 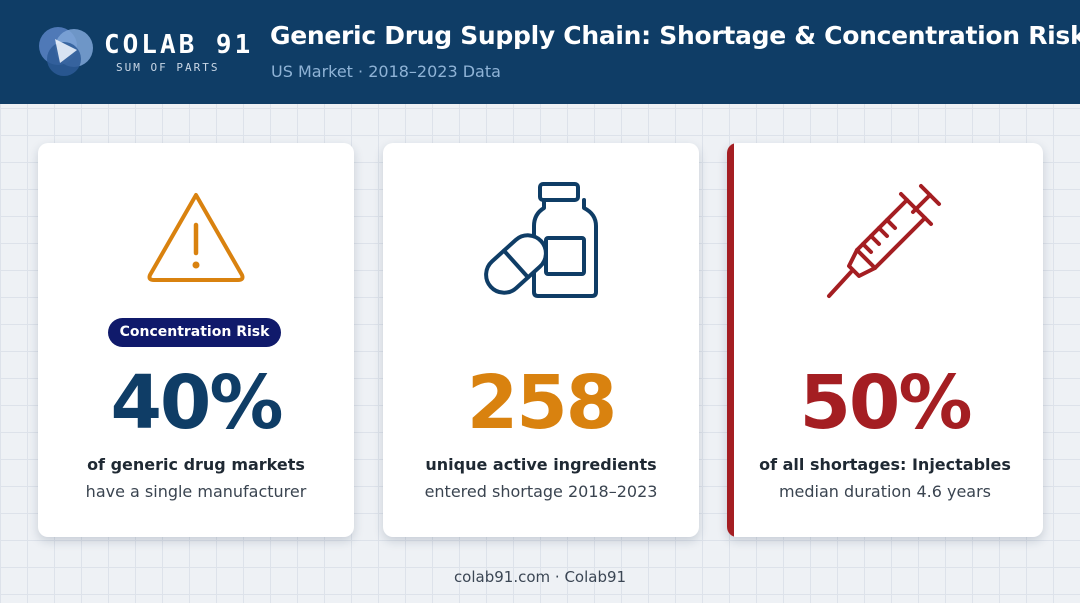 What do you see at coordinates (196, 237) in the screenshot?
I see `warning-triangle-icon` at bounding box center [196, 237].